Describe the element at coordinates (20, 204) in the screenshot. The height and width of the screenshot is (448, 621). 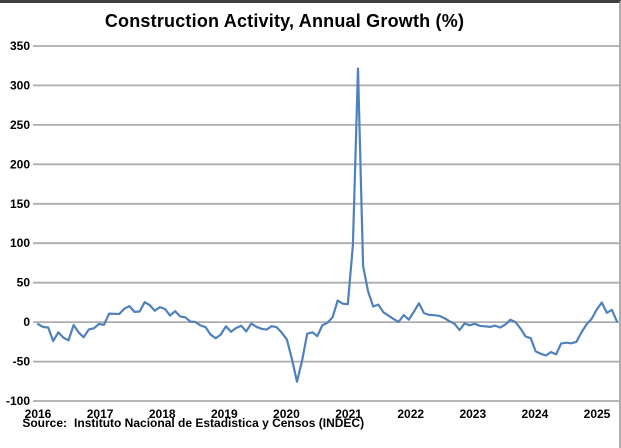
I see `y-tick-label: 150` at that location.